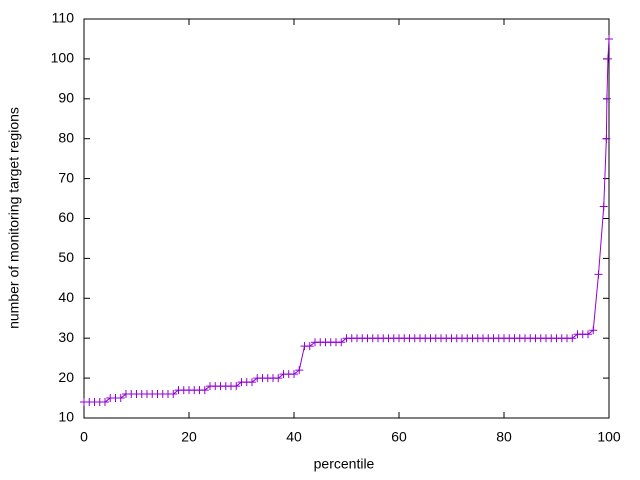  What do you see at coordinates (66, 297) in the screenshot?
I see `y-tick-label: 40` at bounding box center [66, 297].